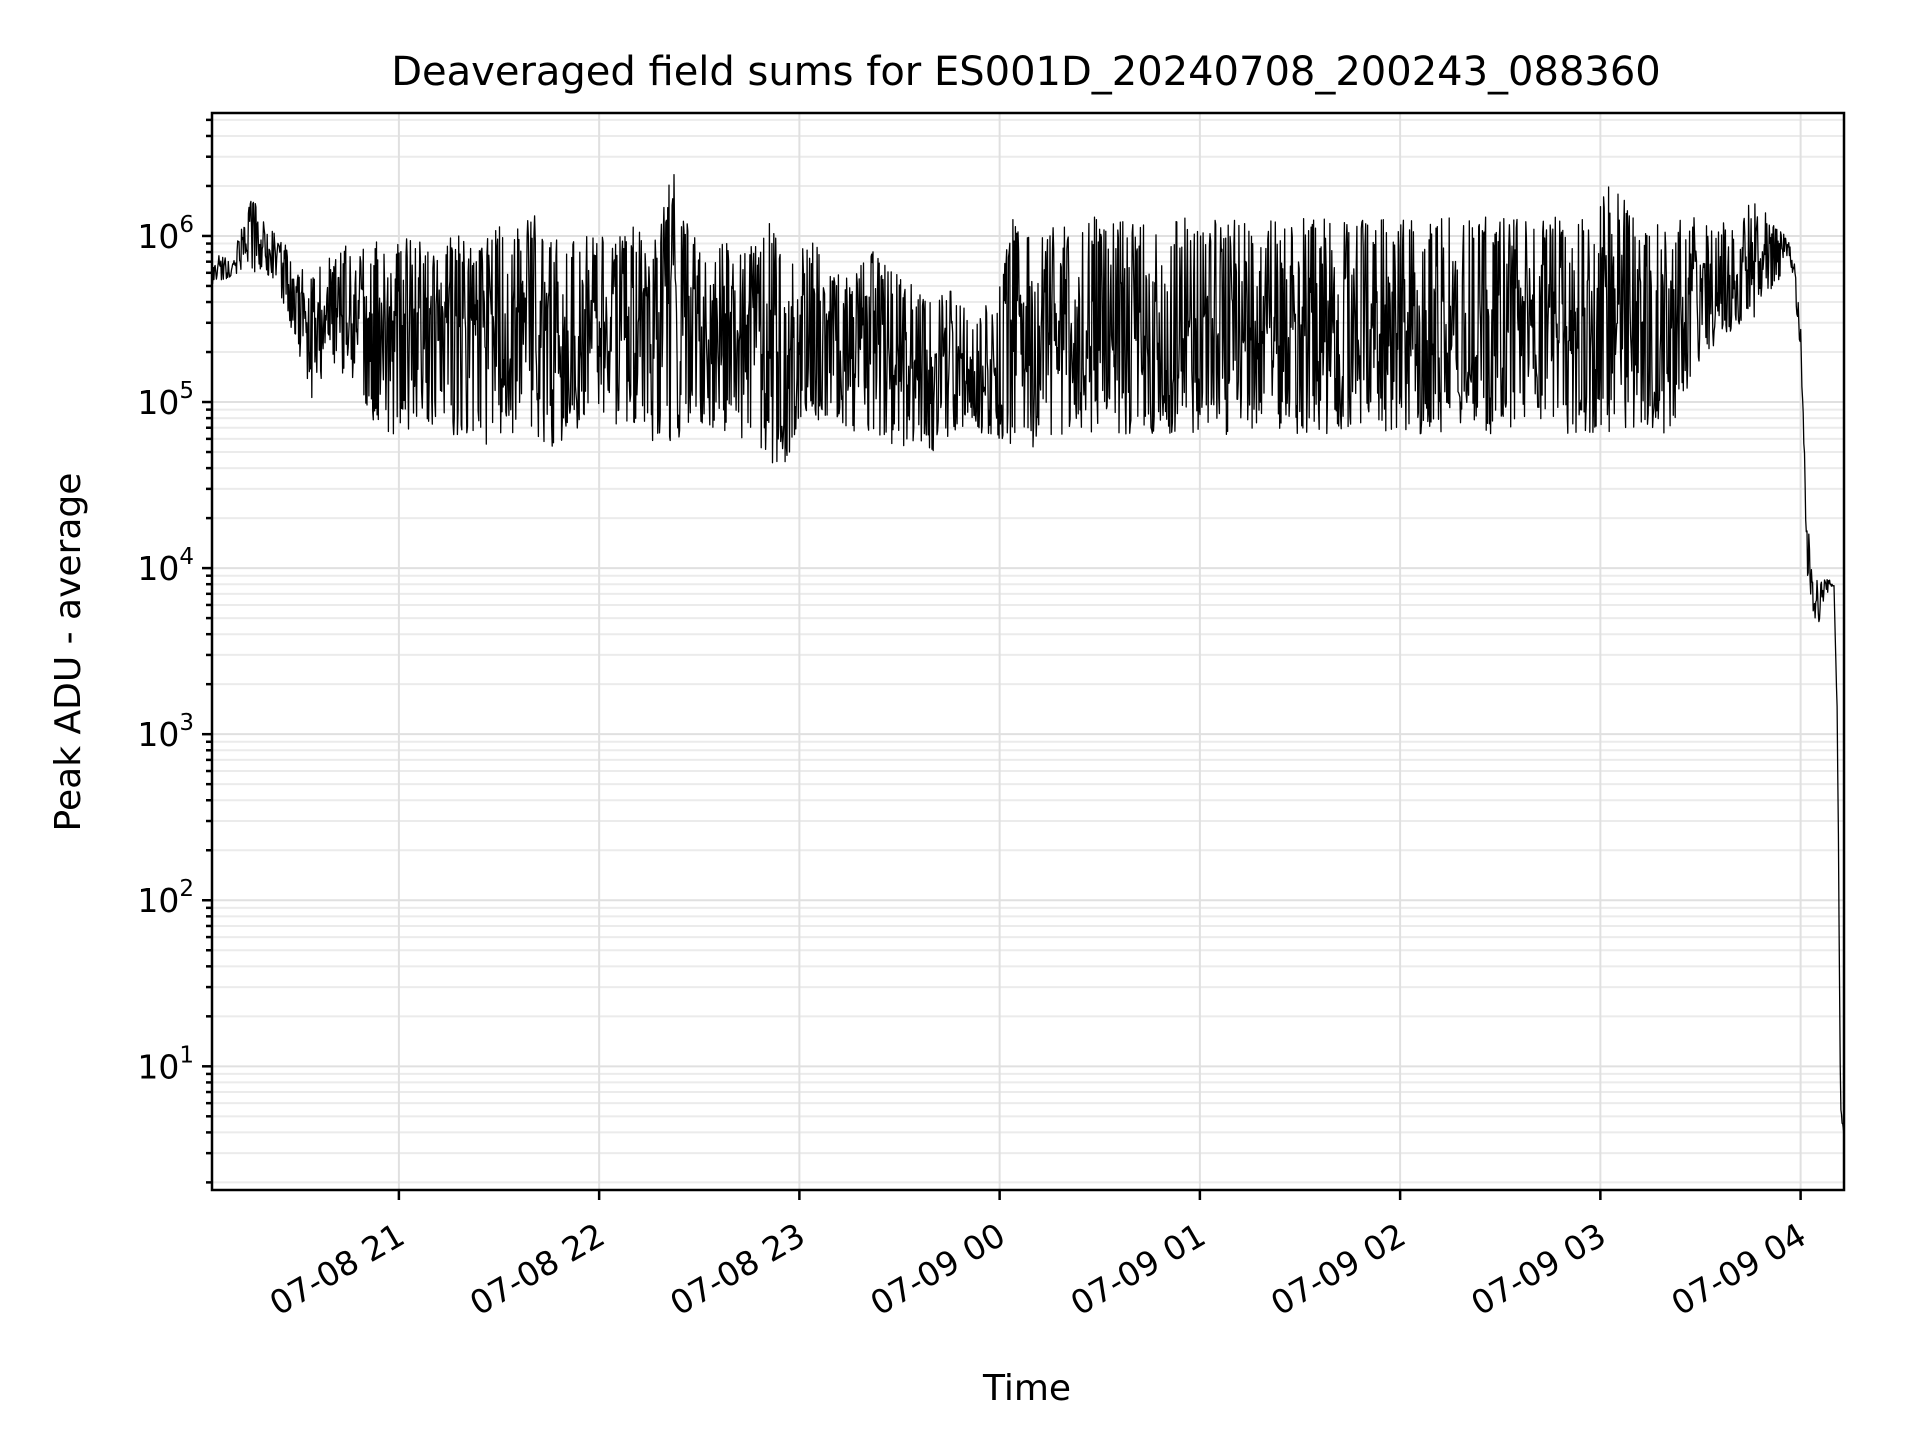 The height and width of the screenshot is (1440, 1920). What do you see at coordinates (165, 566) in the screenshot?
I see `y-tick-label: 10⁴` at bounding box center [165, 566].